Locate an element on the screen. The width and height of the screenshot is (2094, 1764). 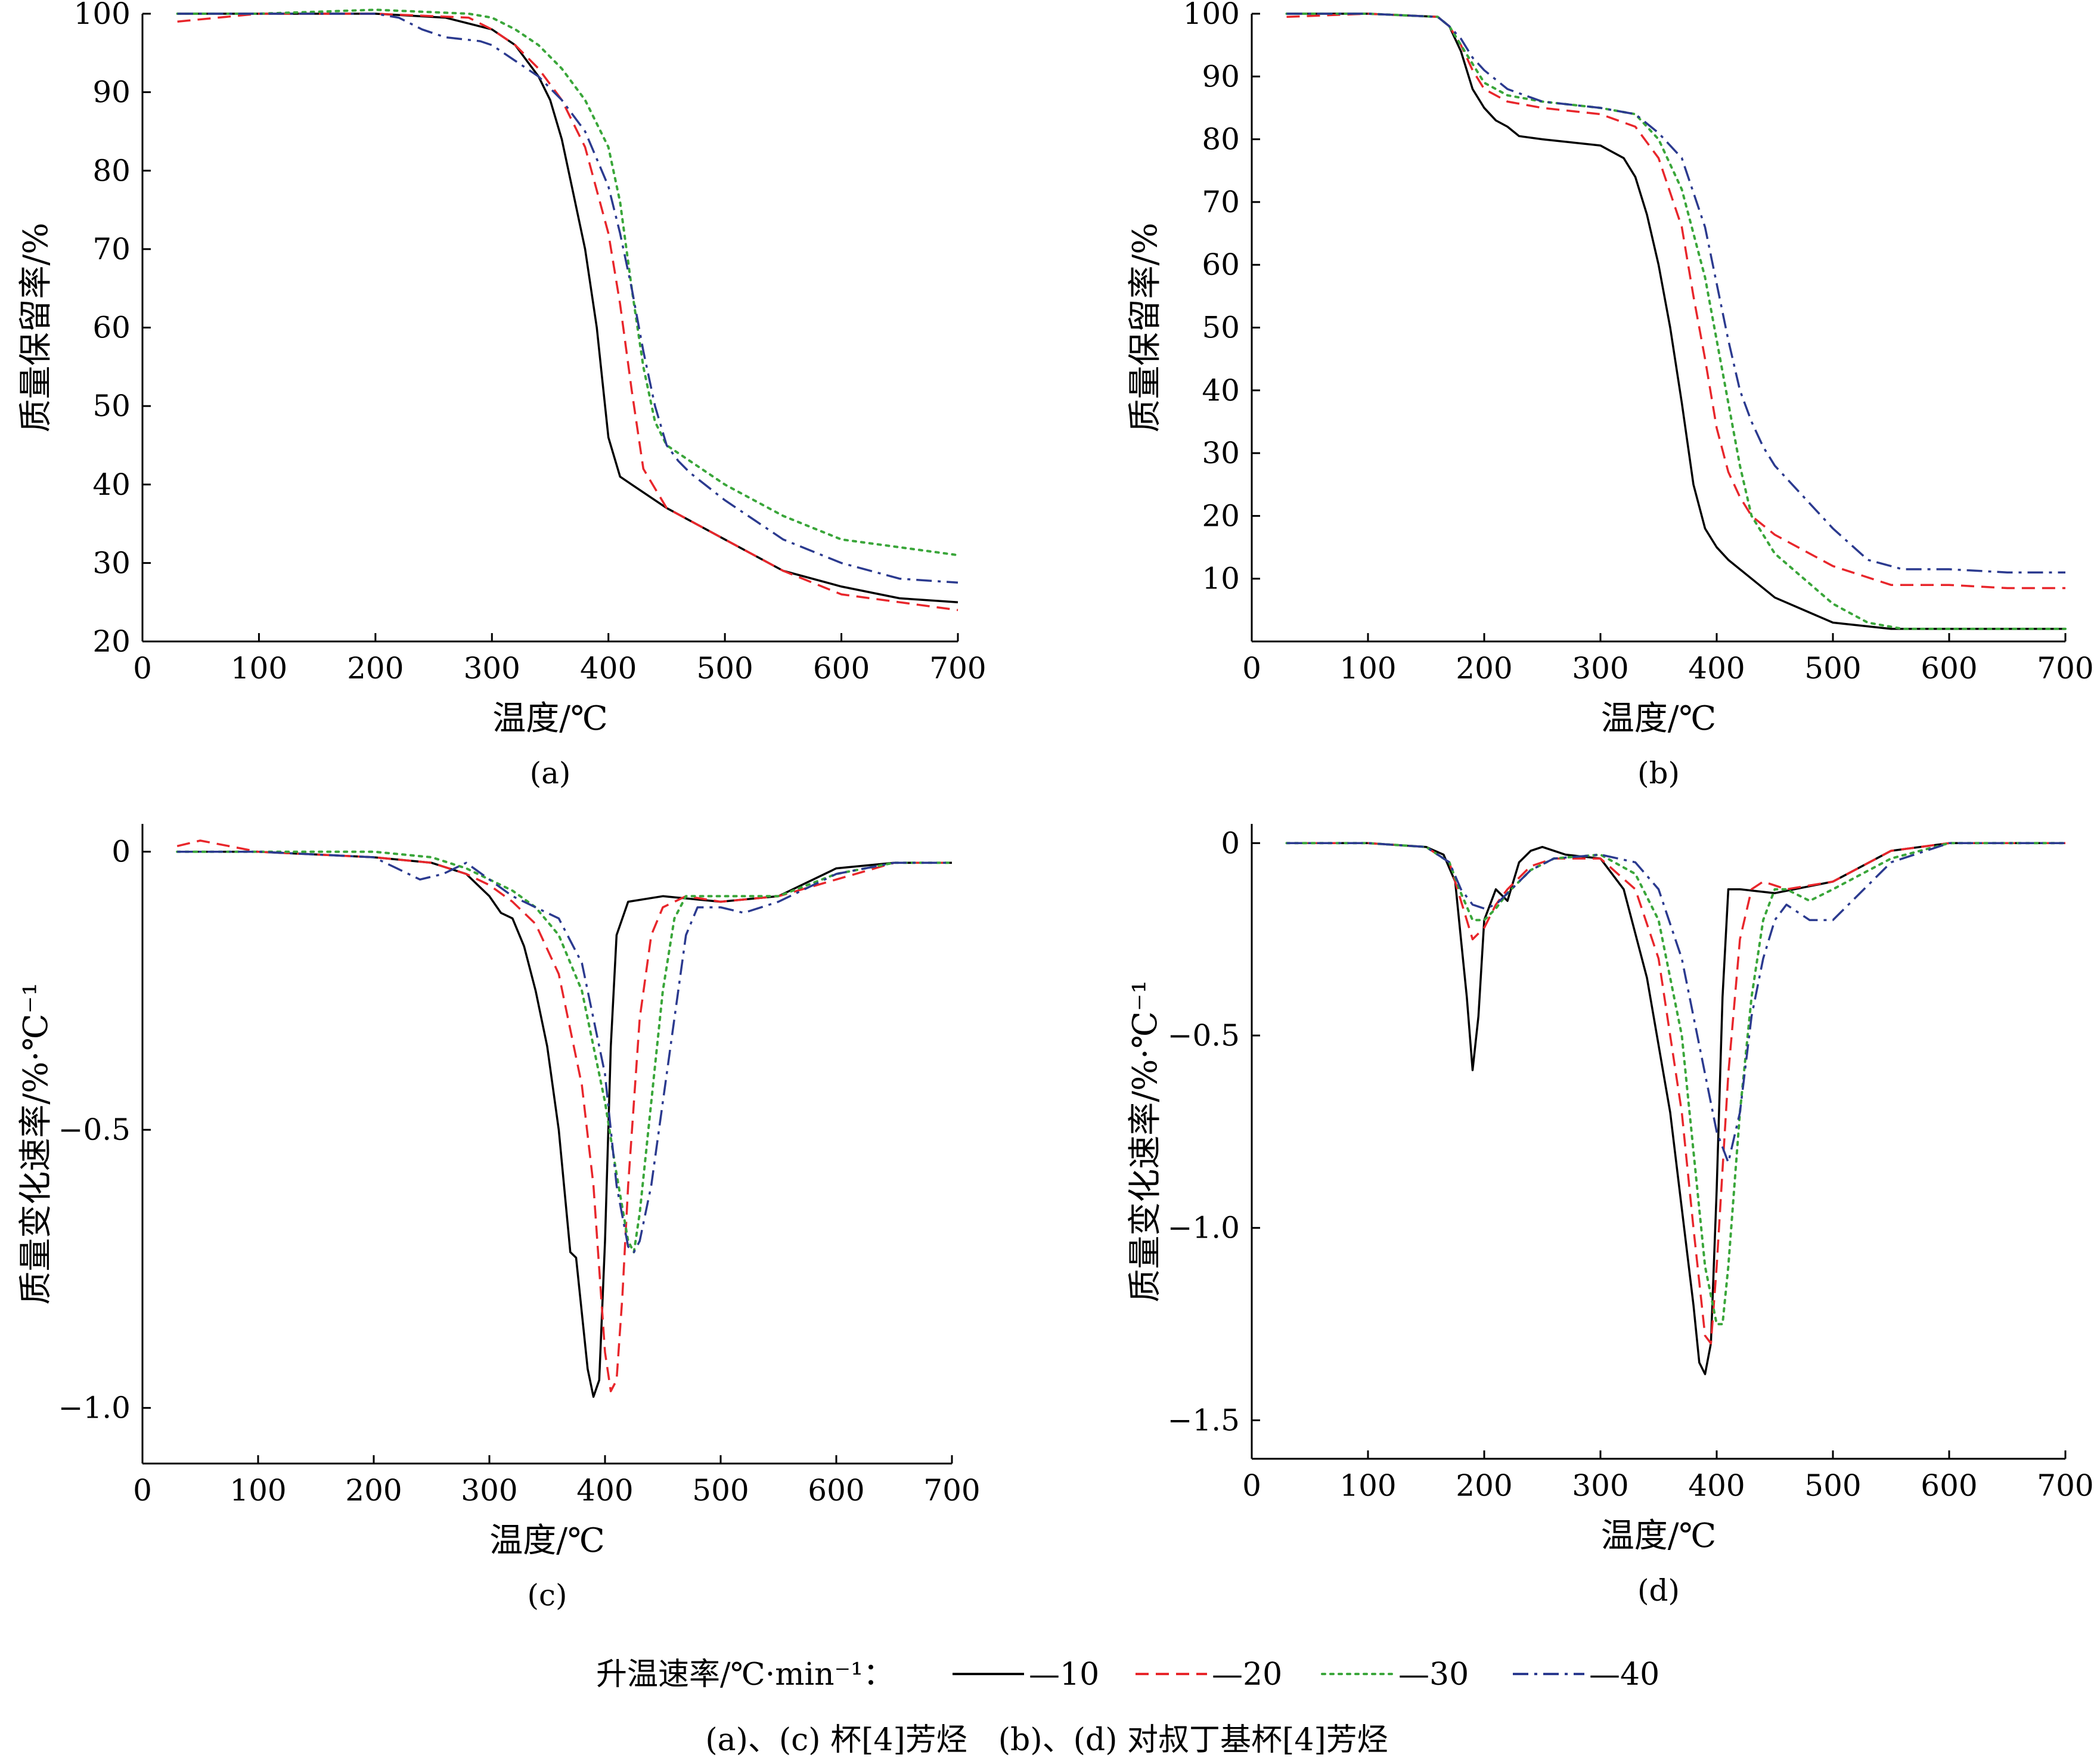
legend-entry: —30 is located at coordinates (1395, 1674).